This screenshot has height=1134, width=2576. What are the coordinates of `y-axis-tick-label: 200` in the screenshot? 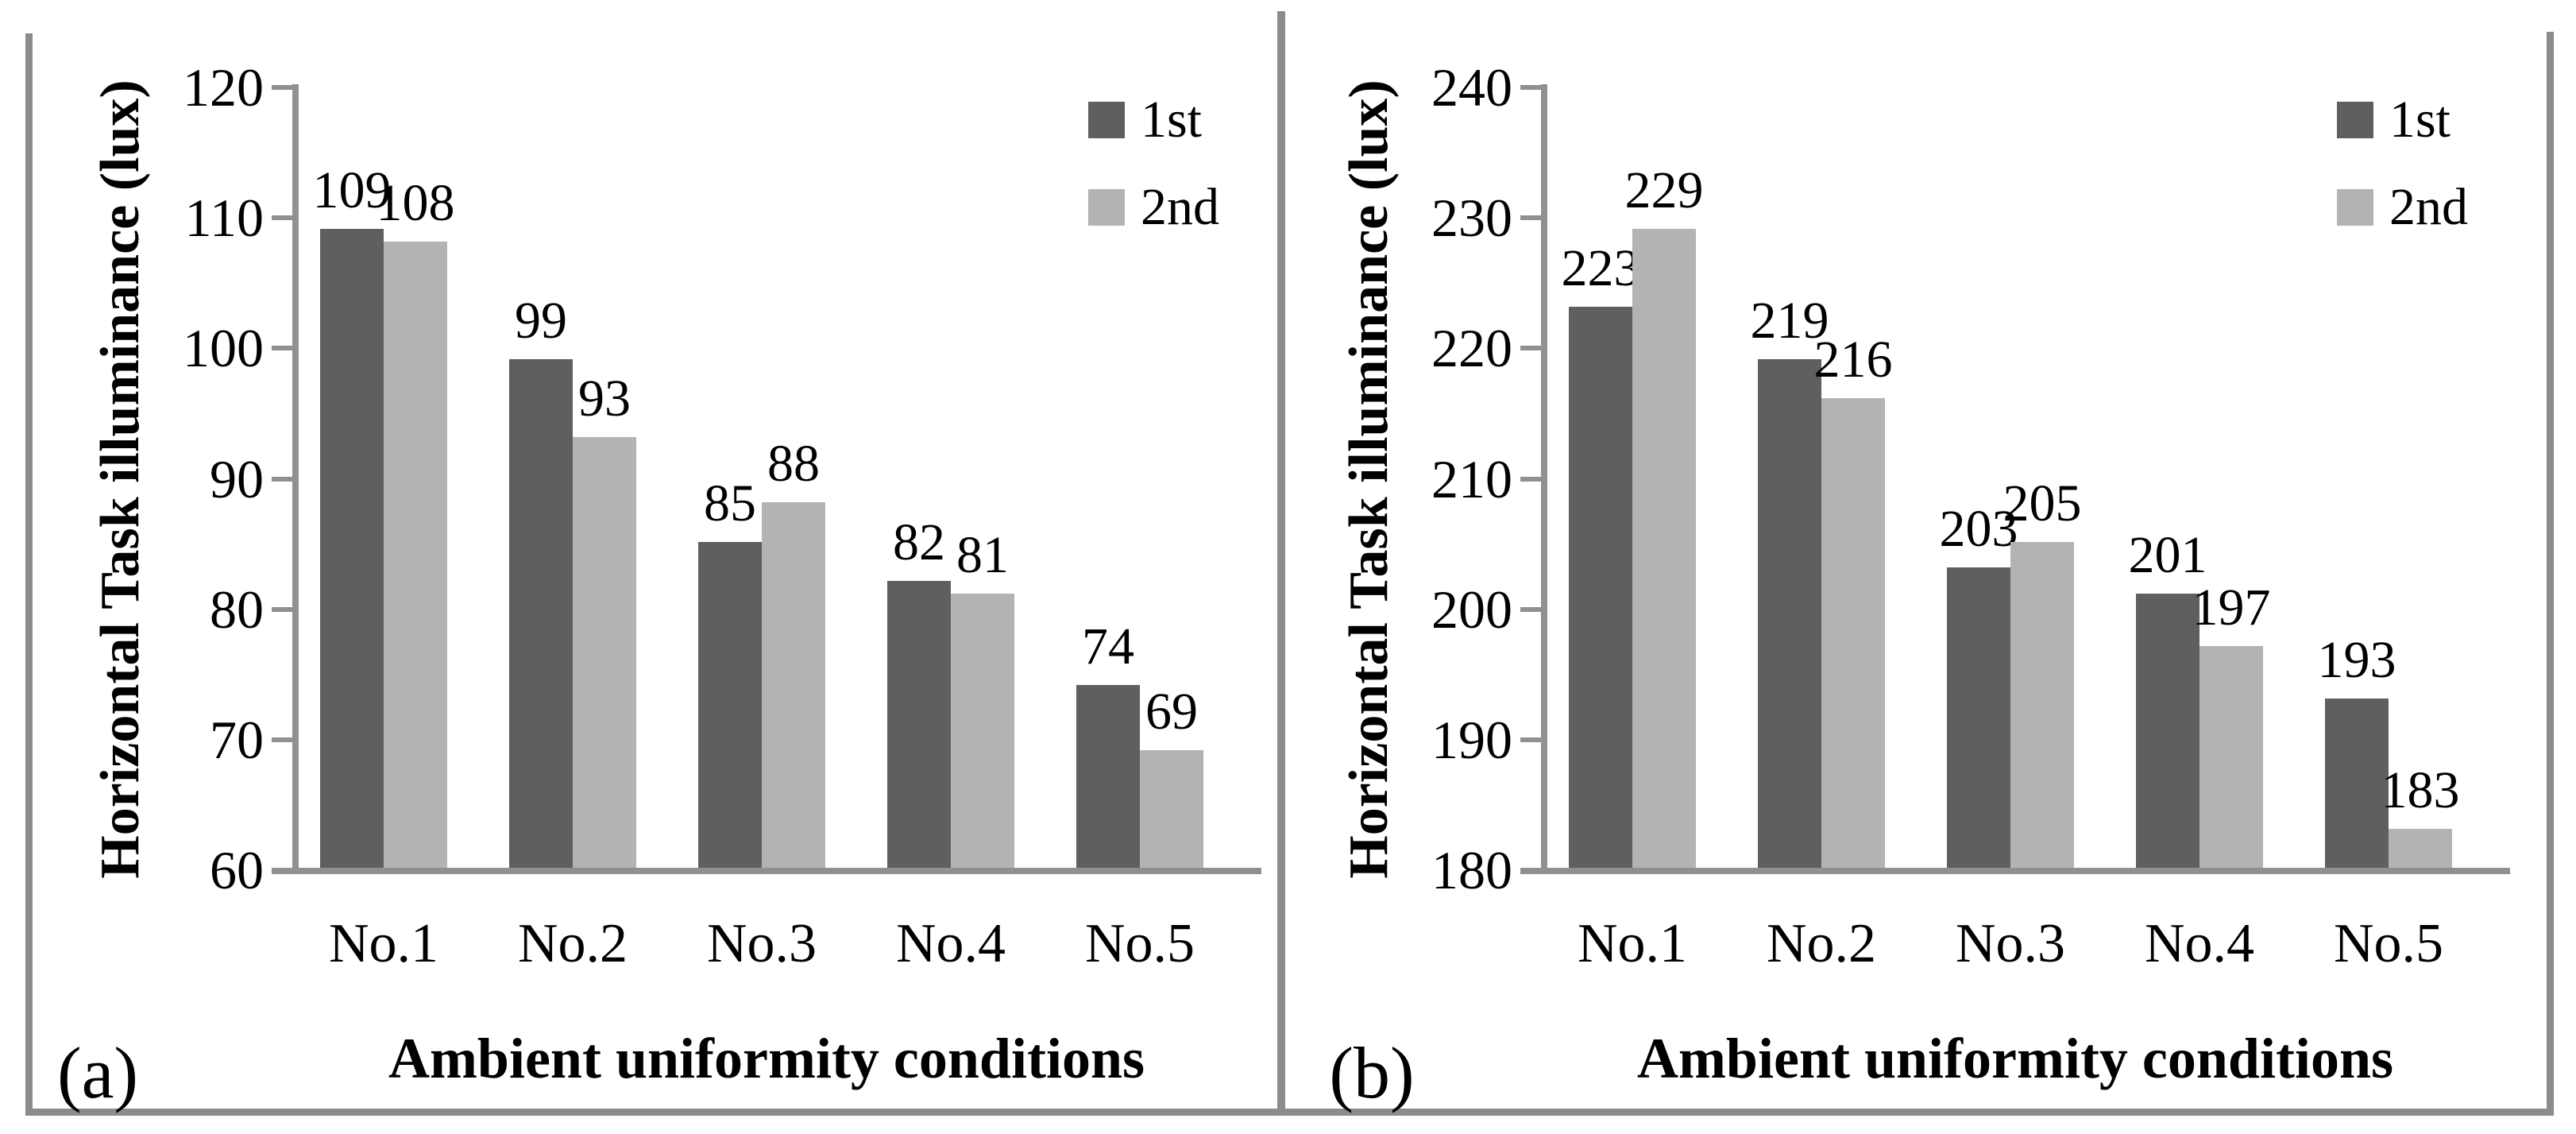 It's located at (1471, 609).